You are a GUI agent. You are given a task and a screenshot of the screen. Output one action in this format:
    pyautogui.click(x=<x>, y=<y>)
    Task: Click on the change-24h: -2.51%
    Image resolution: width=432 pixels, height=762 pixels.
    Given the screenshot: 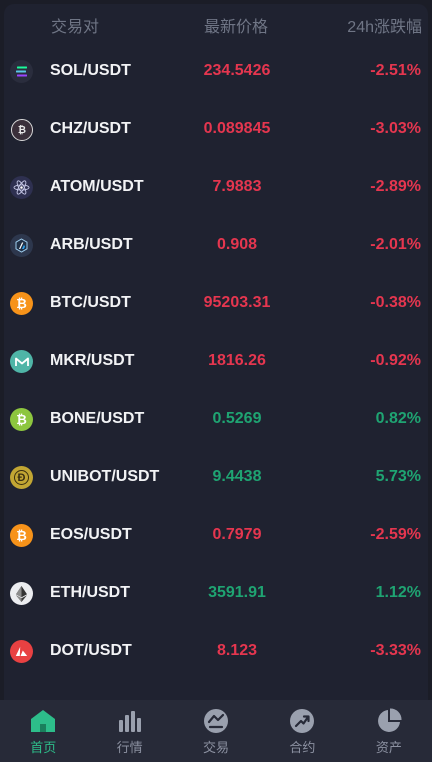 What is the action you would take?
    pyautogui.click(x=395, y=70)
    